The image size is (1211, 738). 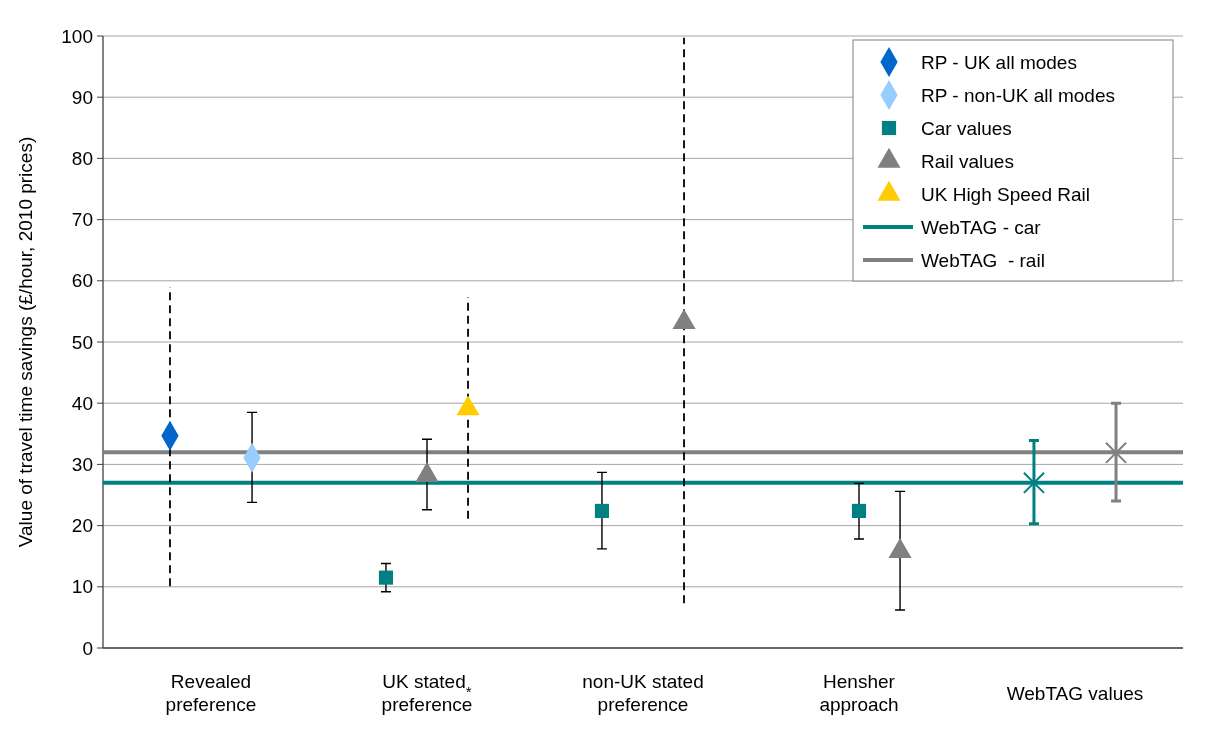 What do you see at coordinates (87, 648) in the screenshot?
I see `y-tick-label: 0` at bounding box center [87, 648].